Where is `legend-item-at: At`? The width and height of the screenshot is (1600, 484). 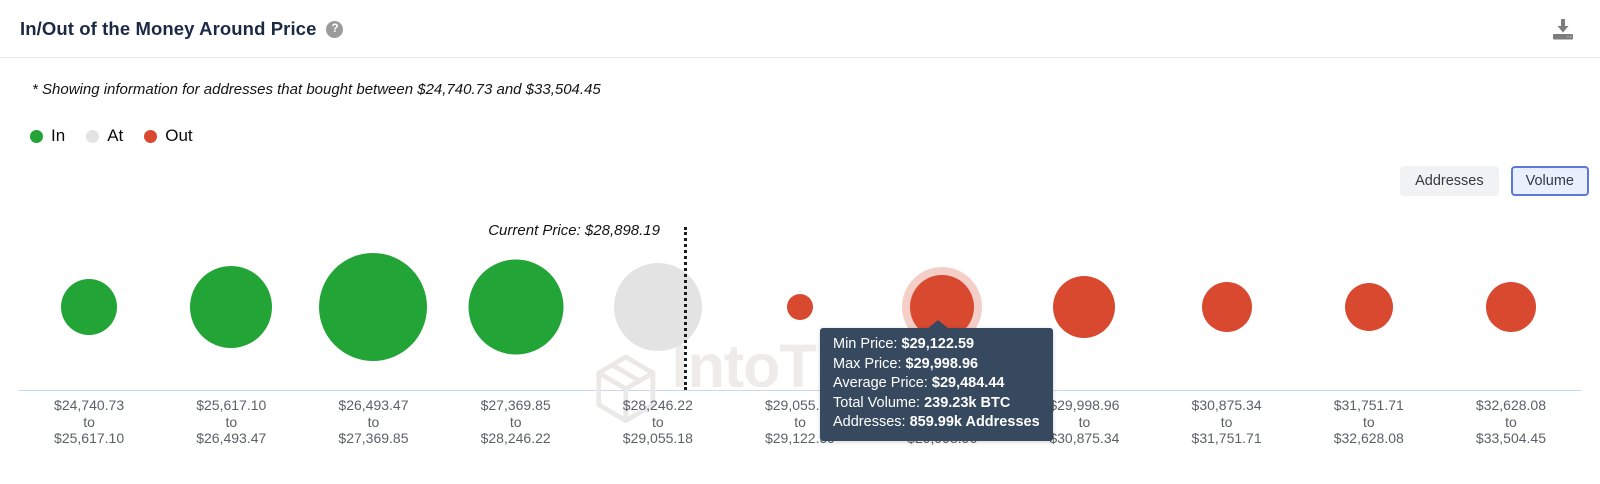 legend-item-at: At is located at coordinates (104, 136).